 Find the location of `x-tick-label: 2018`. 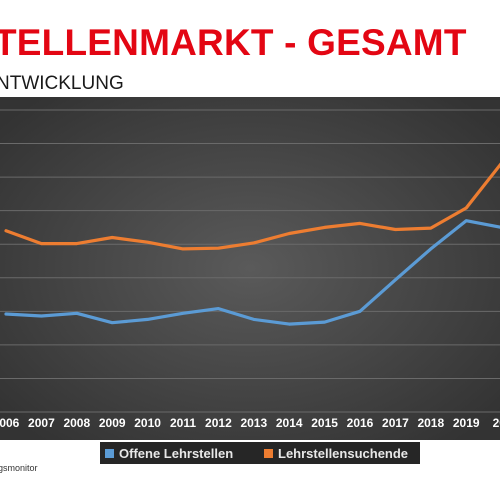

x-tick-label: 2018 is located at coordinates (430, 423).